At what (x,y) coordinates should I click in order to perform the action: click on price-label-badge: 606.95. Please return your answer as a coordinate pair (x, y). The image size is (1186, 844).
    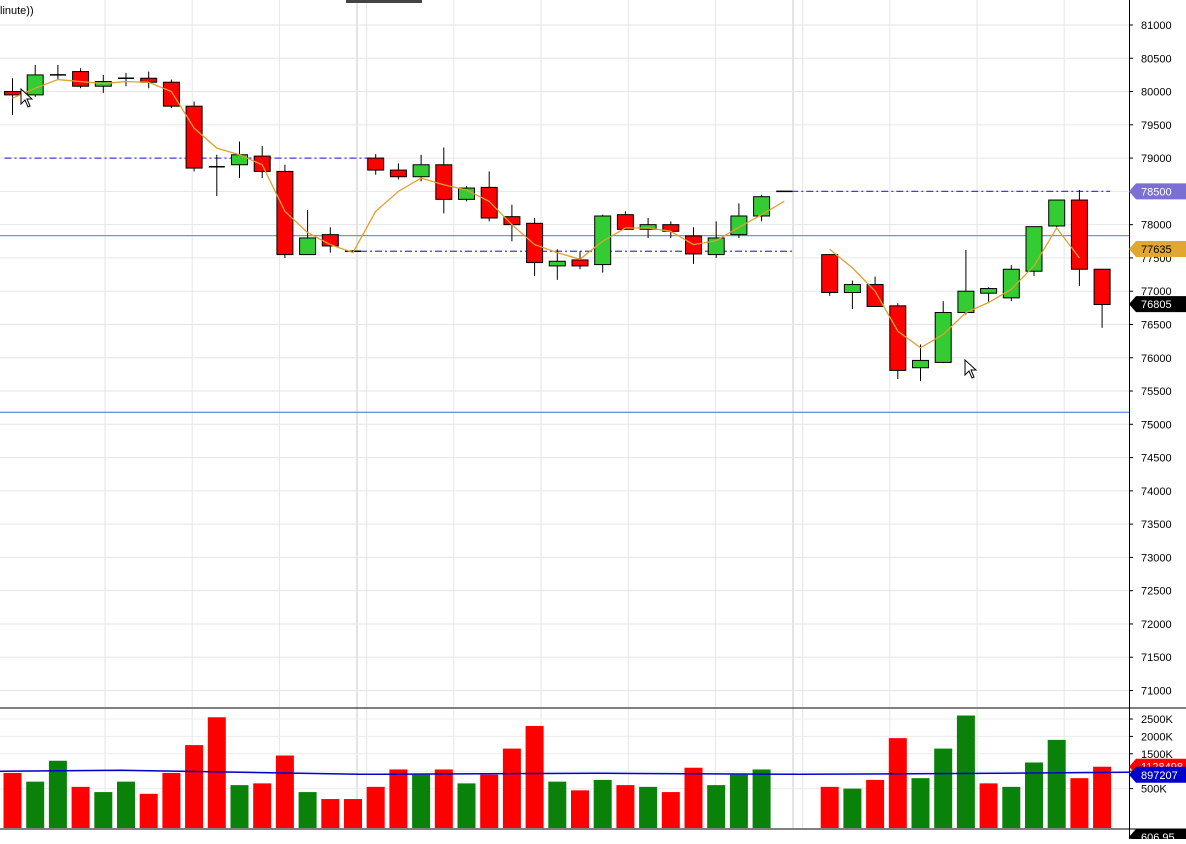
    Looking at the image, I should click on (1157, 836).